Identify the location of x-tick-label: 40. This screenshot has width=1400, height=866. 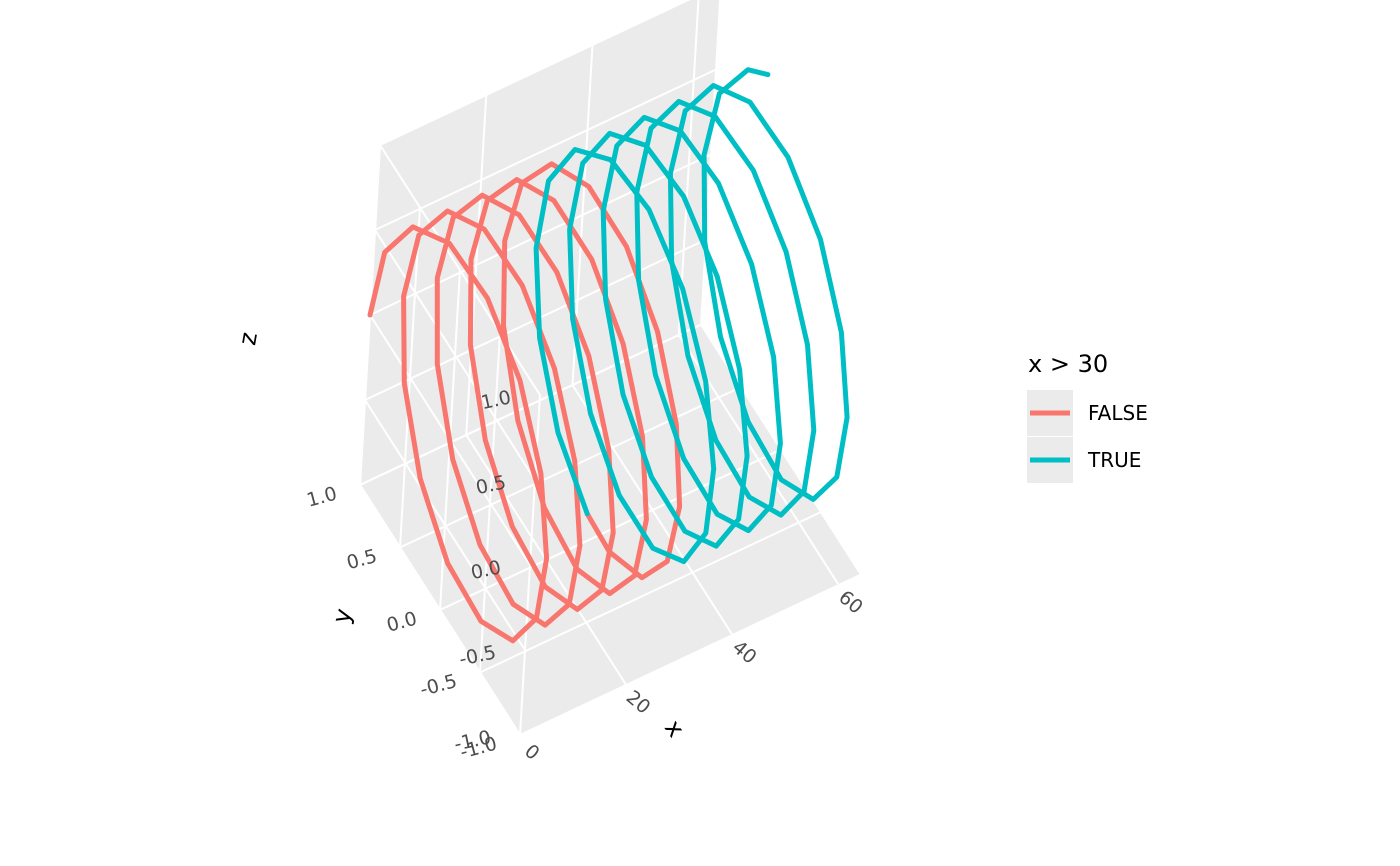
(744, 652).